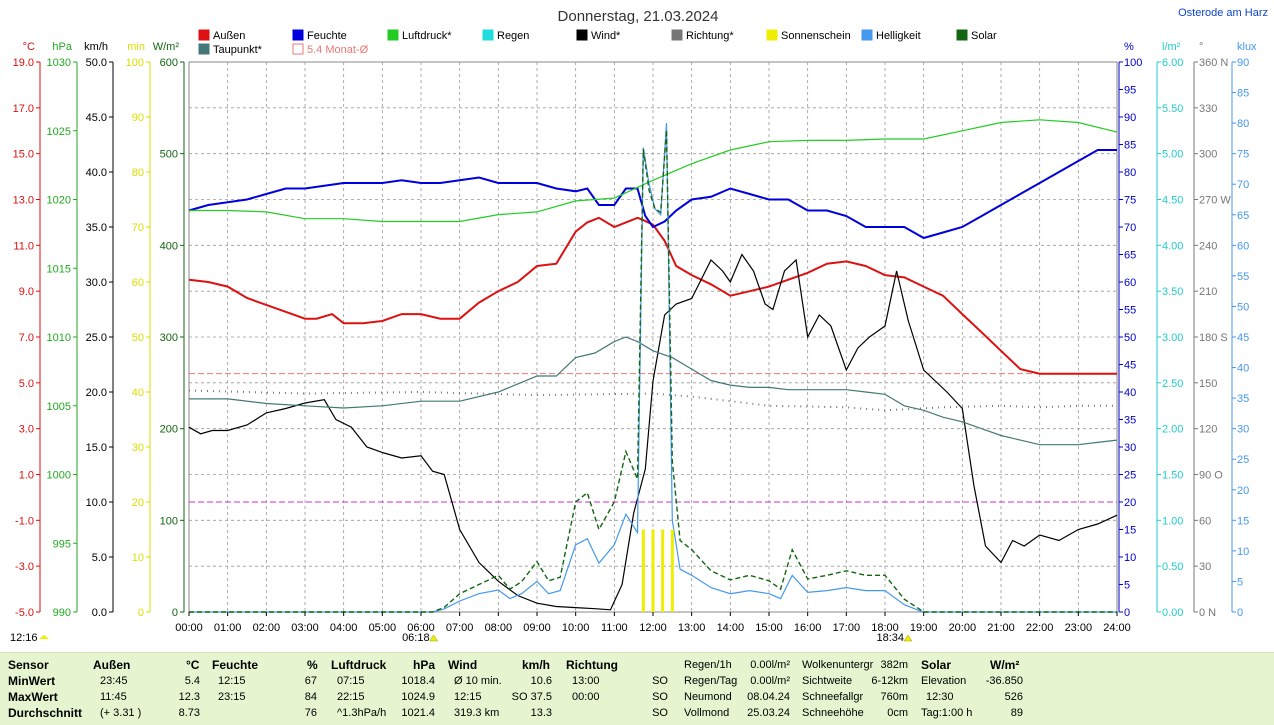 The height and width of the screenshot is (725, 1274). What do you see at coordinates (338, 50) in the screenshot?
I see `legend-label: 5.4 Monat-Ø` at bounding box center [338, 50].